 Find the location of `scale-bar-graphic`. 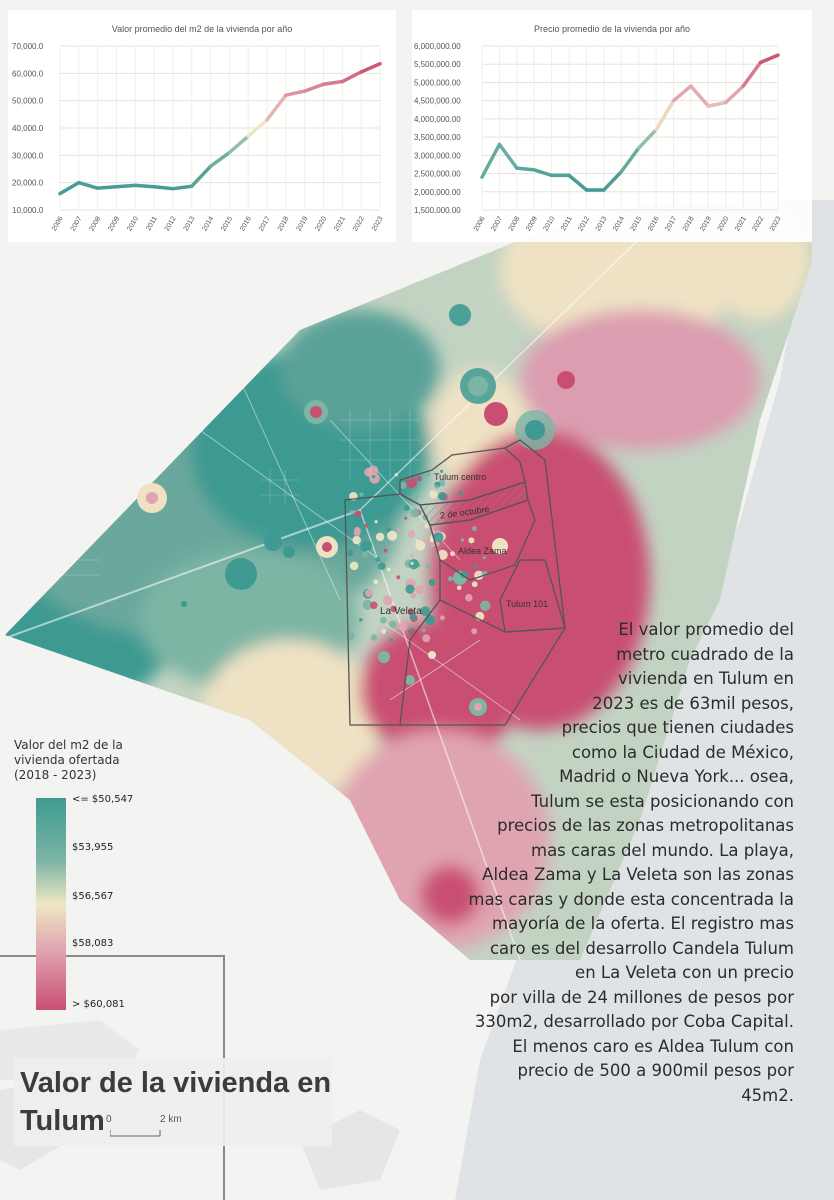

scale-bar-graphic is located at coordinates (135, 1133).